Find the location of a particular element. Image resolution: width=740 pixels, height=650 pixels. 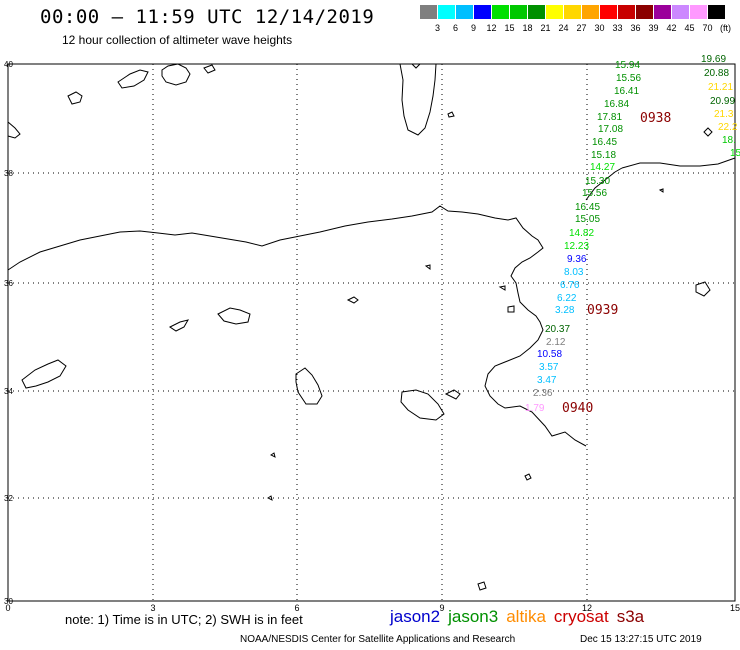

sw-islands is located at coordinates (44, 374).